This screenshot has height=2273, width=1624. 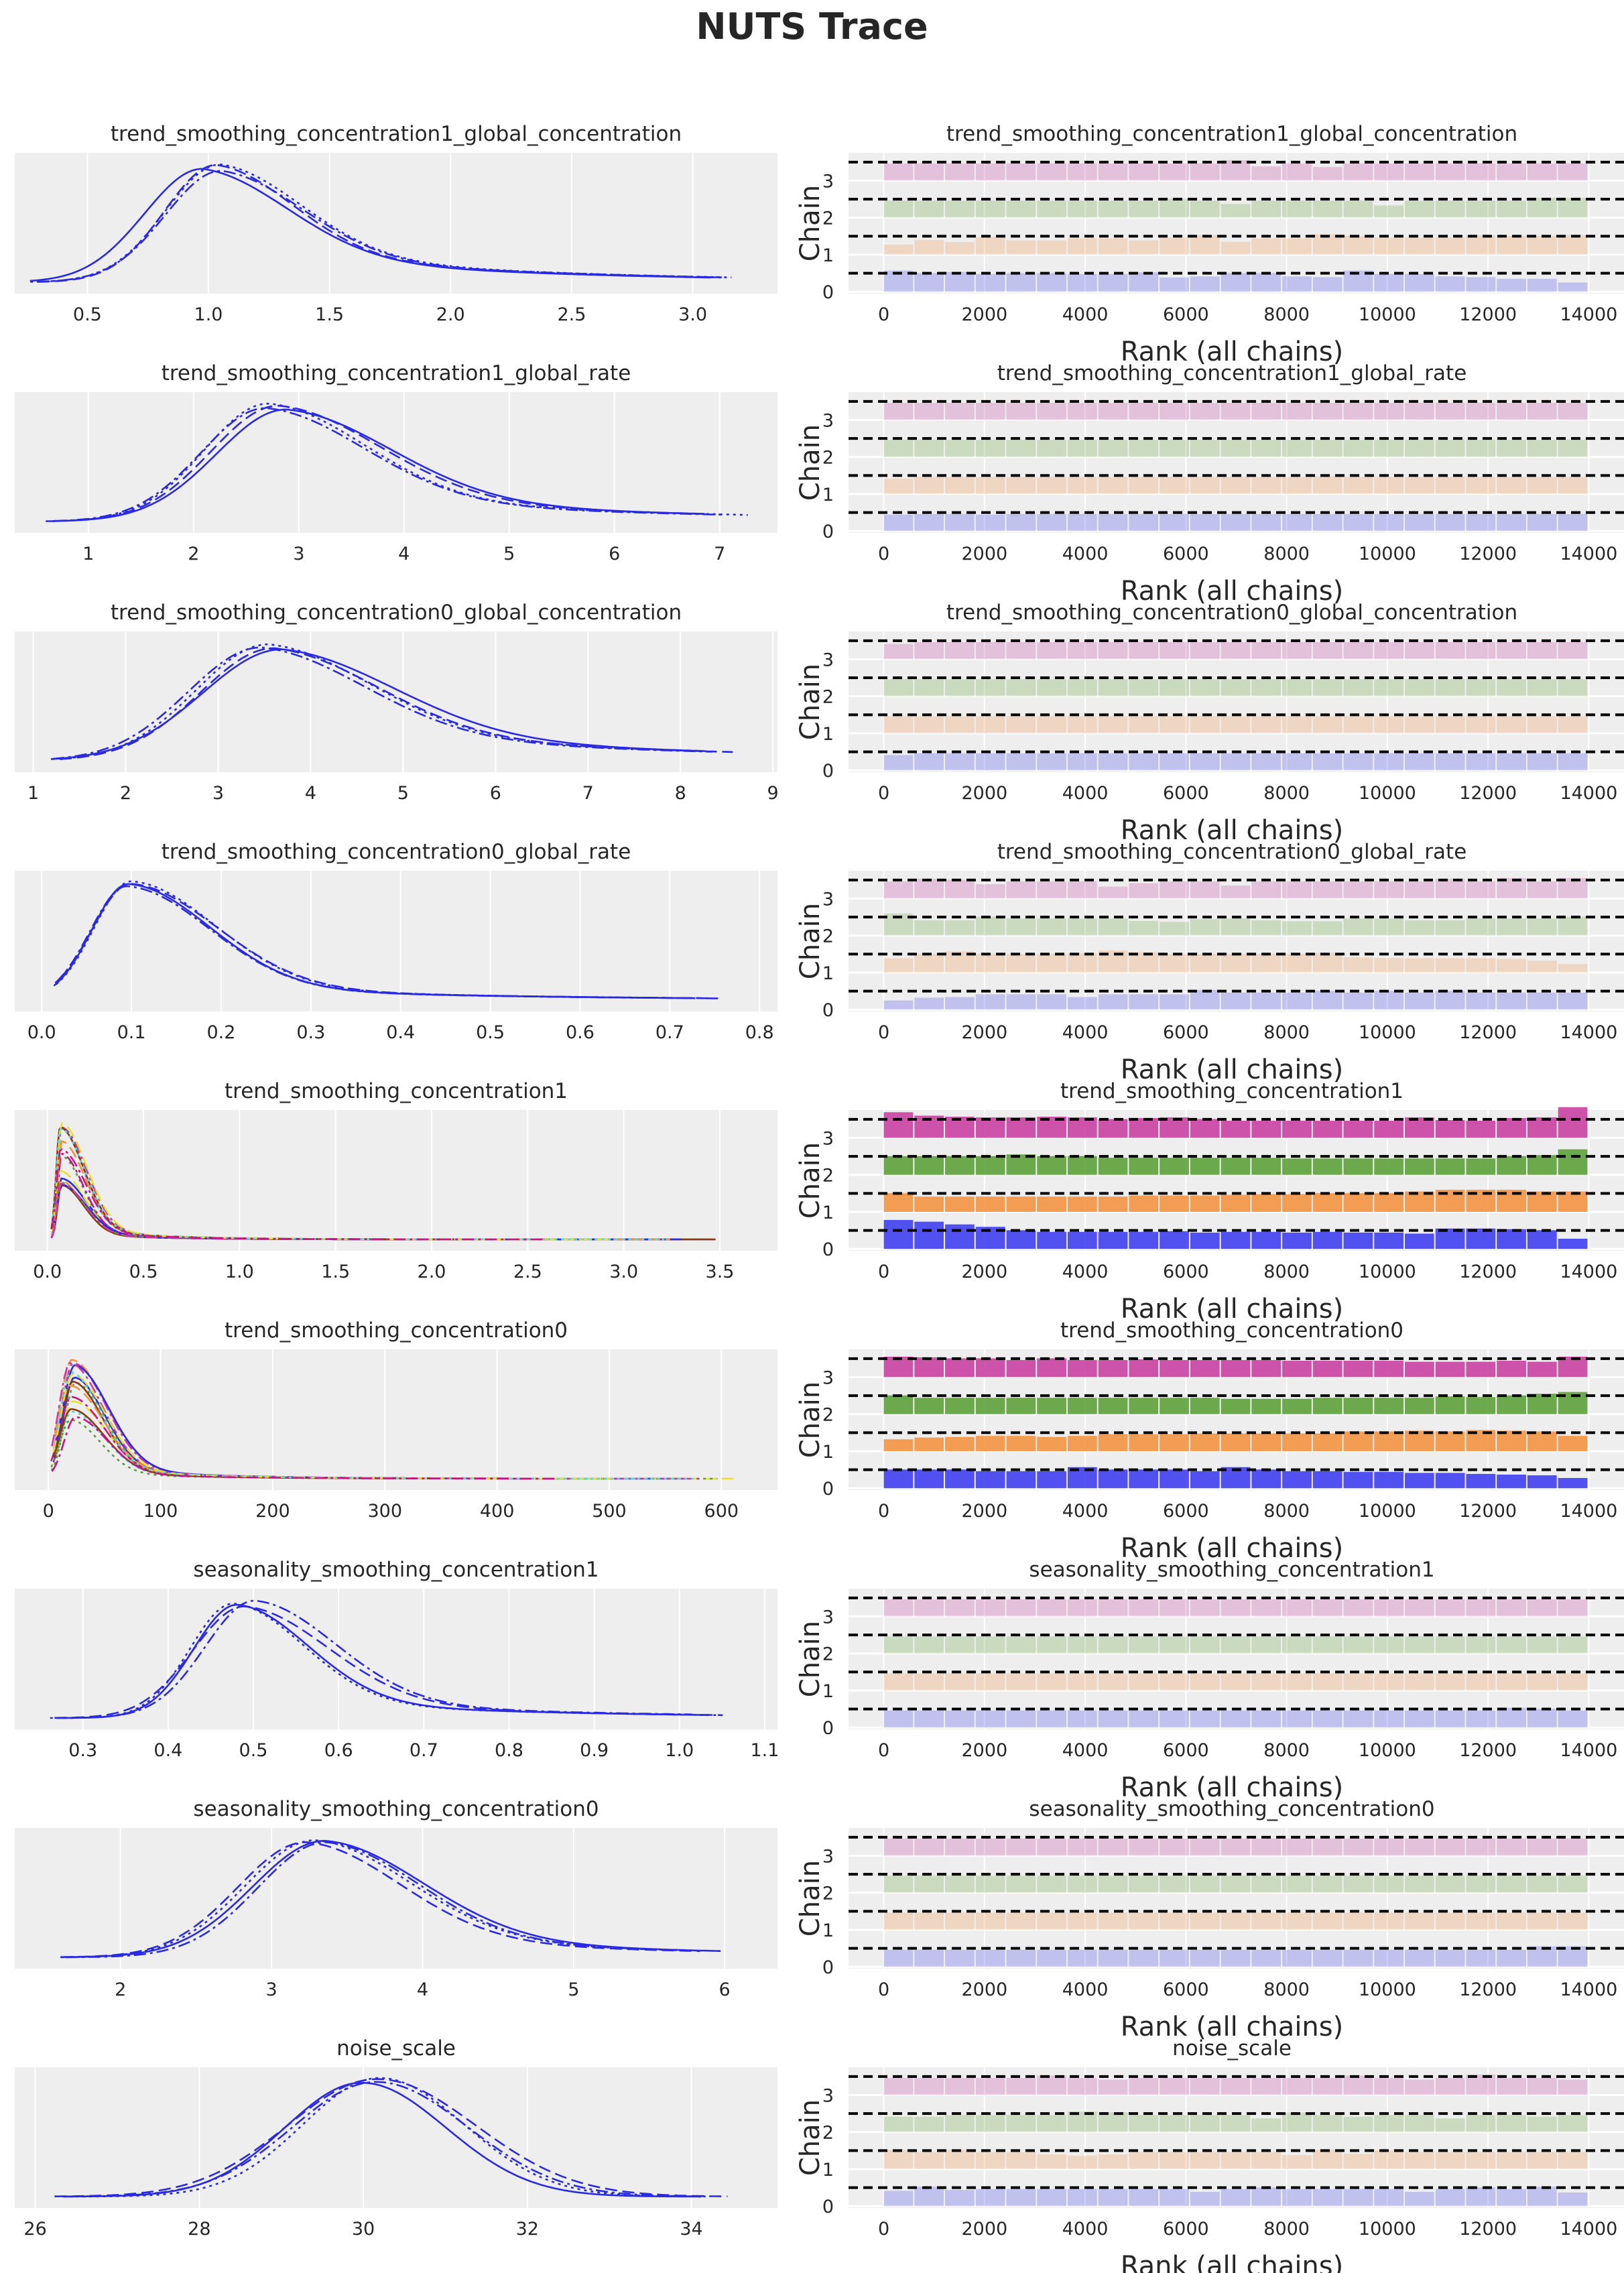 I want to click on rank-y-tick-label: 3, so click(x=828, y=1617).